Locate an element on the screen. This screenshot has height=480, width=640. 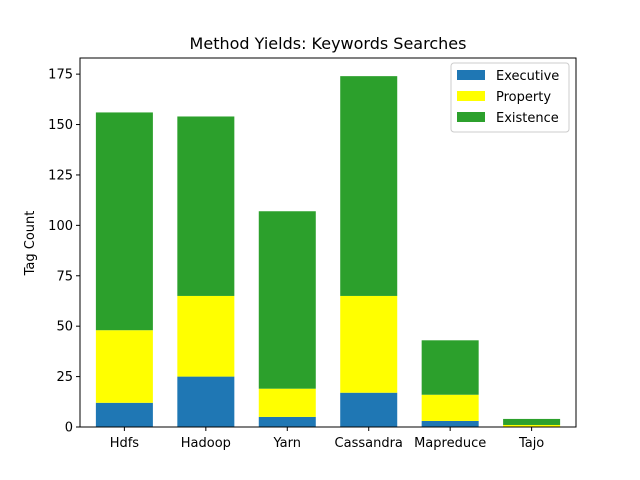
y-axis-title: Tag Count is located at coordinates (30, 244).